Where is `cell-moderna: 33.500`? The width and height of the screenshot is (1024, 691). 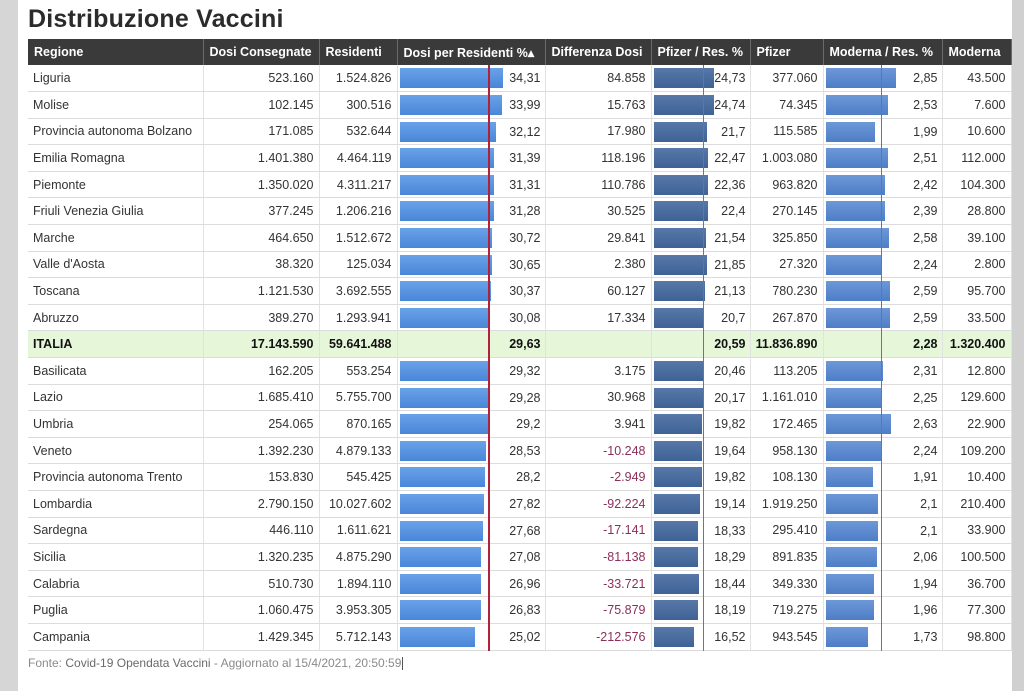 cell-moderna: 33.500 is located at coordinates (977, 318).